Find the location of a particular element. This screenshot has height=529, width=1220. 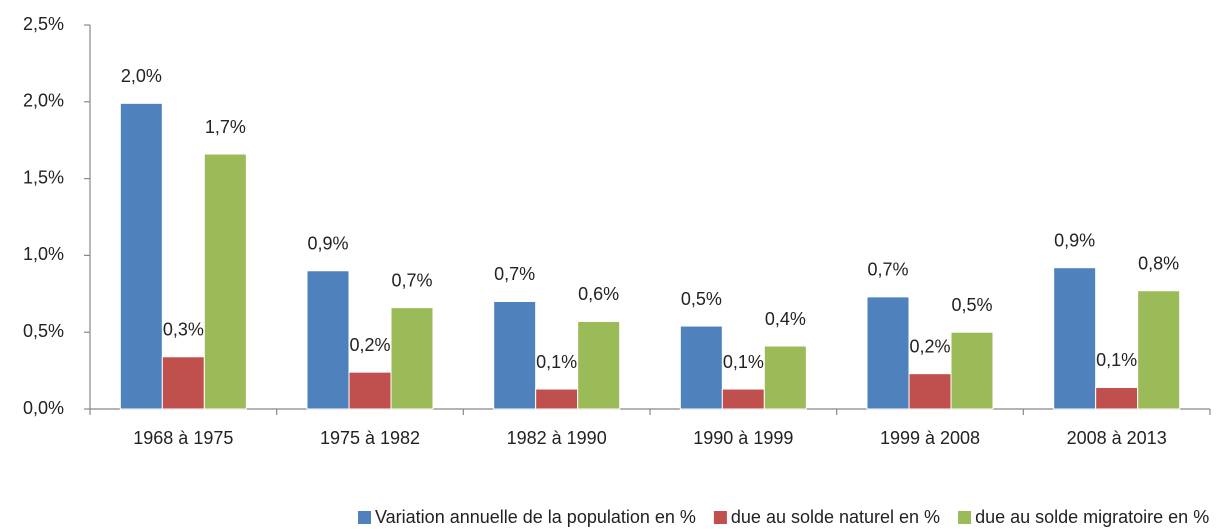

x-tick-label: 1982 à 1990 is located at coordinates (557, 438).